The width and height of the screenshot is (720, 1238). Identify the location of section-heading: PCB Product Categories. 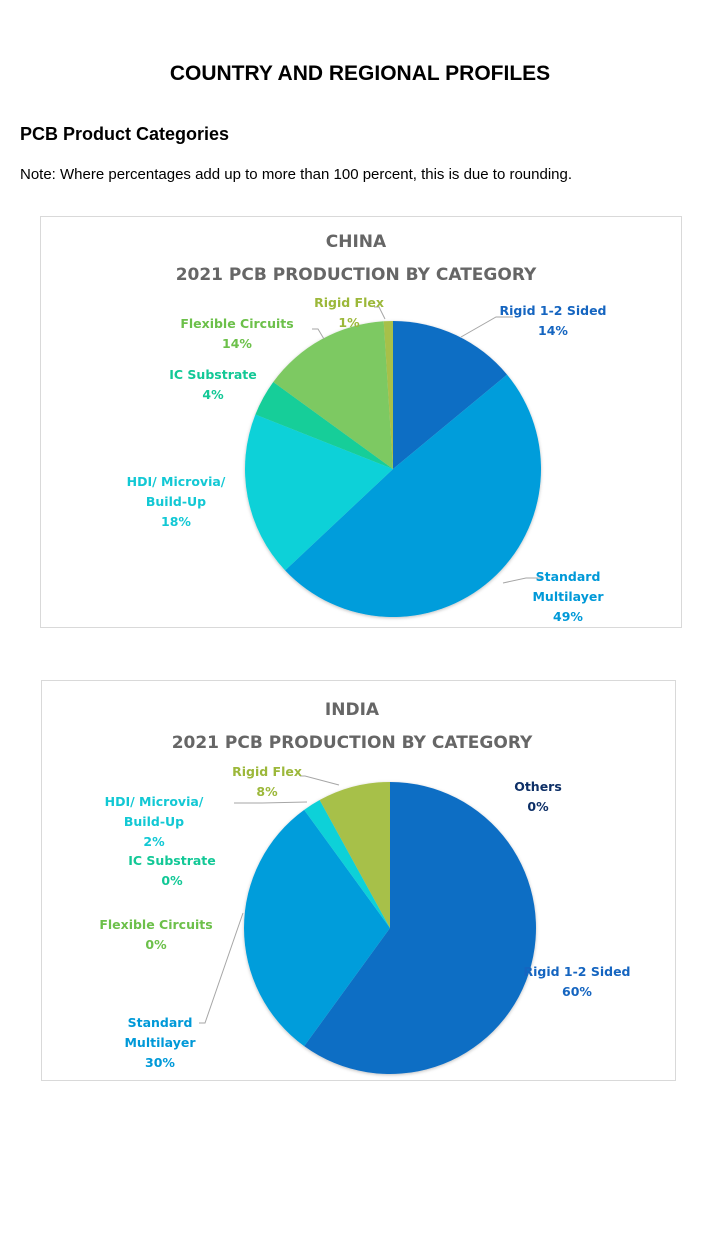
(125, 134).